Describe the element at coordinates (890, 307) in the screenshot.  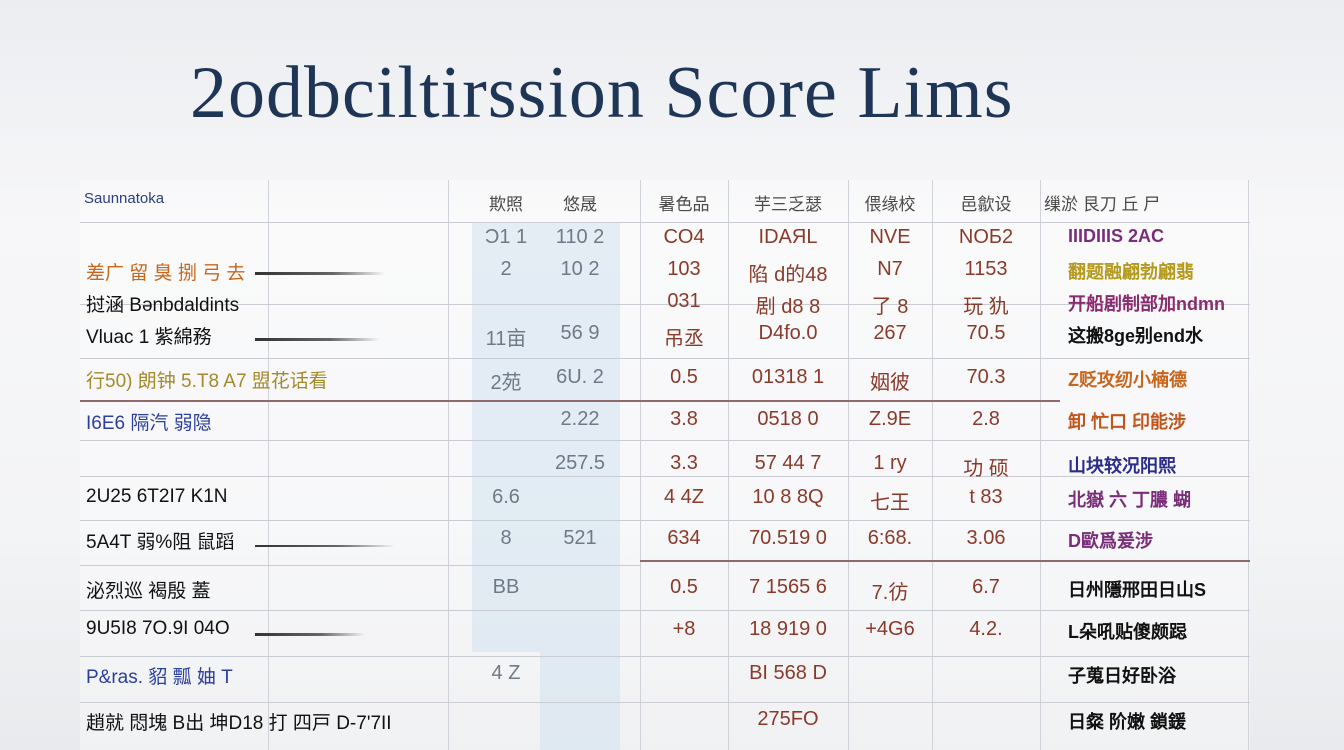
I see `table-cell: 了 8` at that location.